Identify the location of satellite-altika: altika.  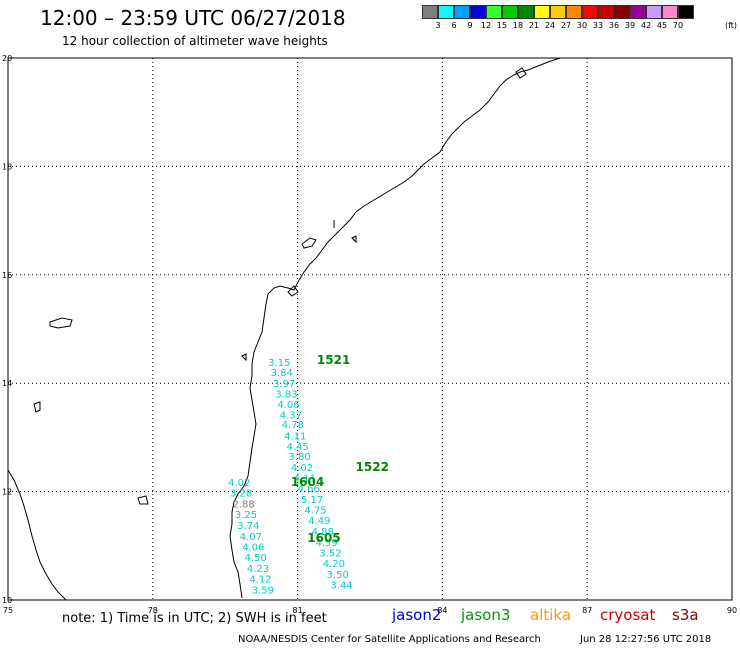
(551, 615).